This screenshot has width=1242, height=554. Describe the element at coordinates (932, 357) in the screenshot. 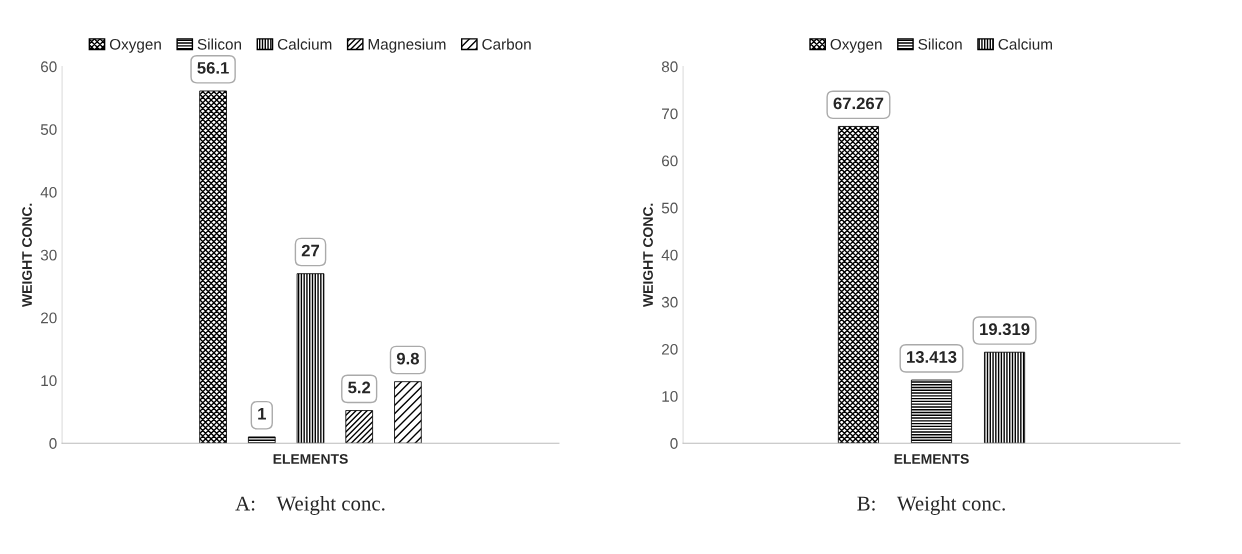

I see `data-label: 13.413` at that location.